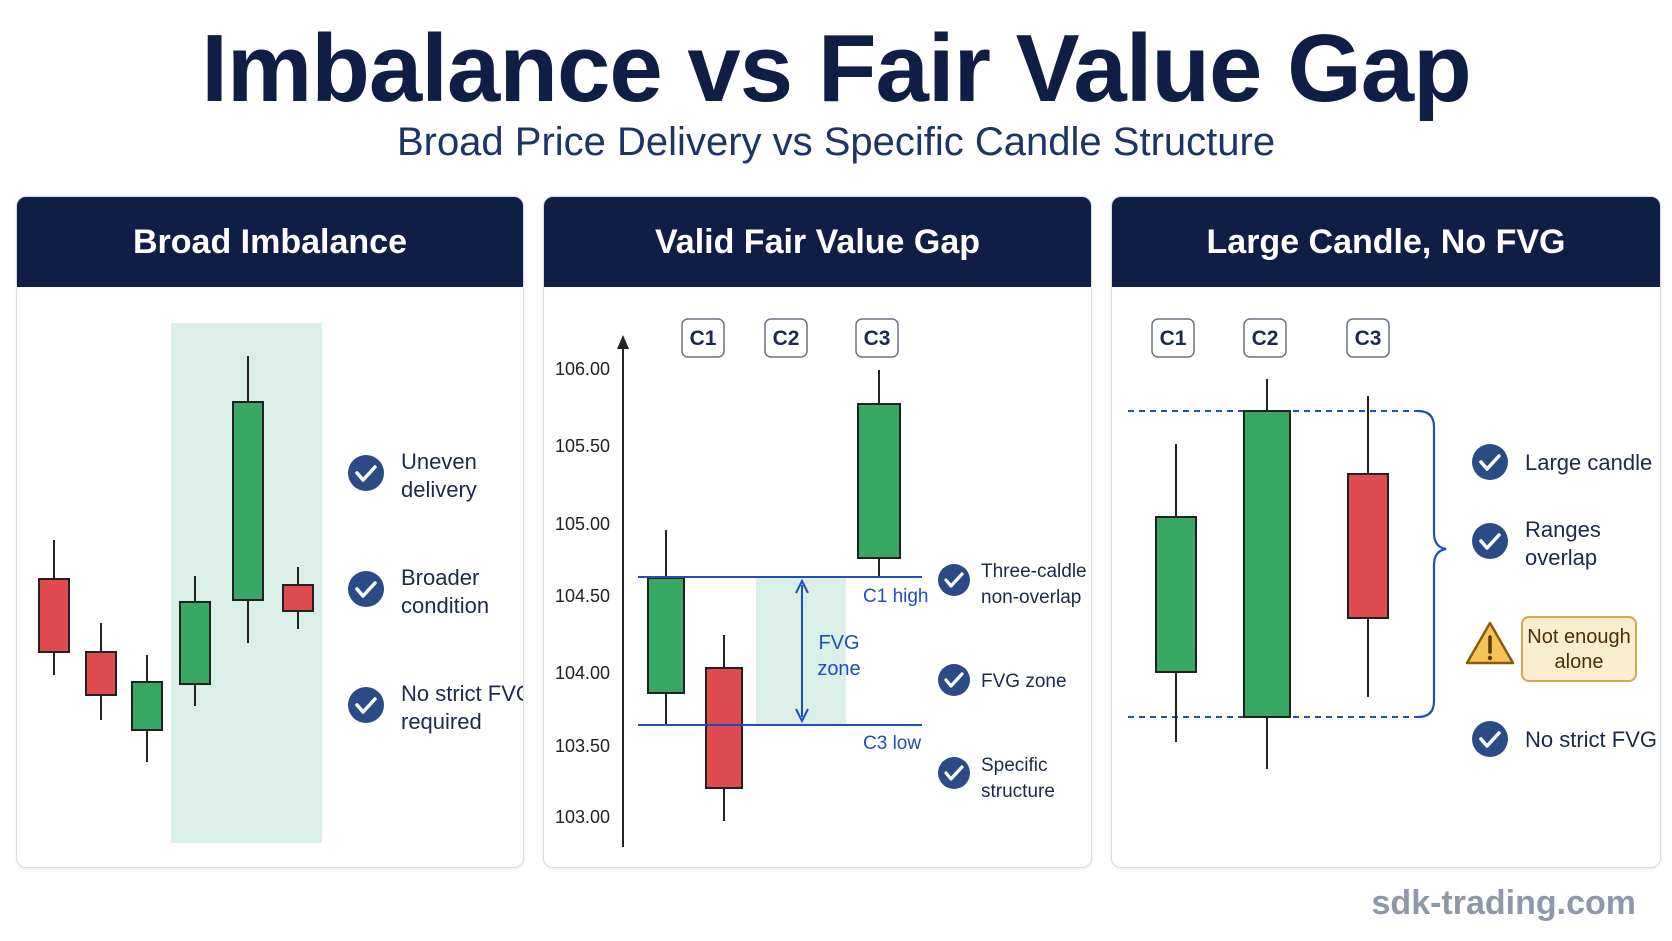  I want to click on c3-low-label: C3 low, so click(892, 743).